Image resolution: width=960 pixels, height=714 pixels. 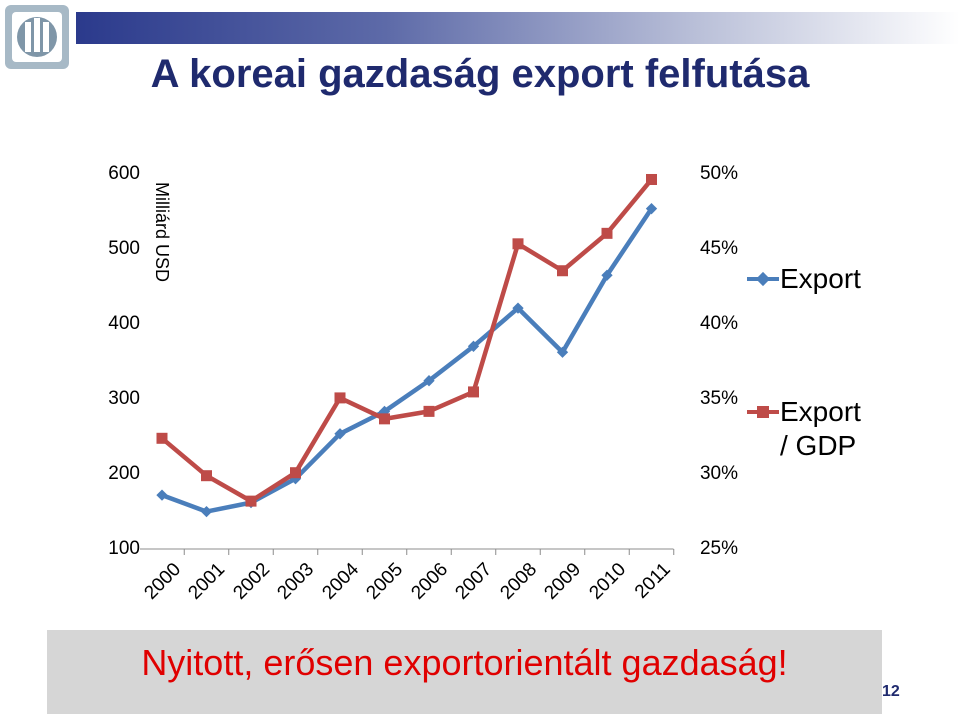 I want to click on header-bar, so click(x=518, y=28).